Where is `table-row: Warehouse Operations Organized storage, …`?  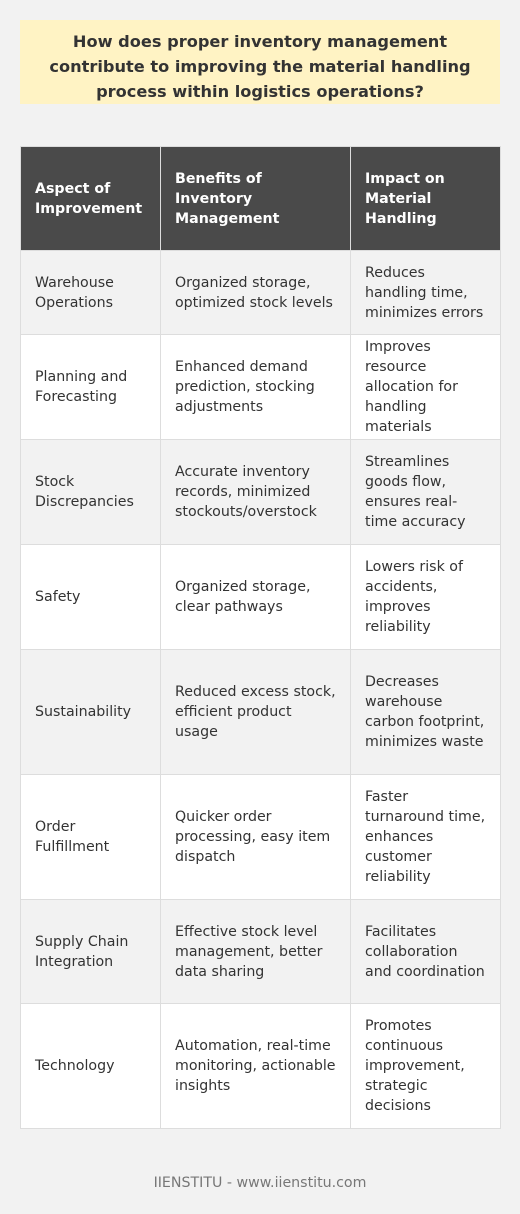
table-row: Warehouse Operations Organized storage, … is located at coordinates (260, 292).